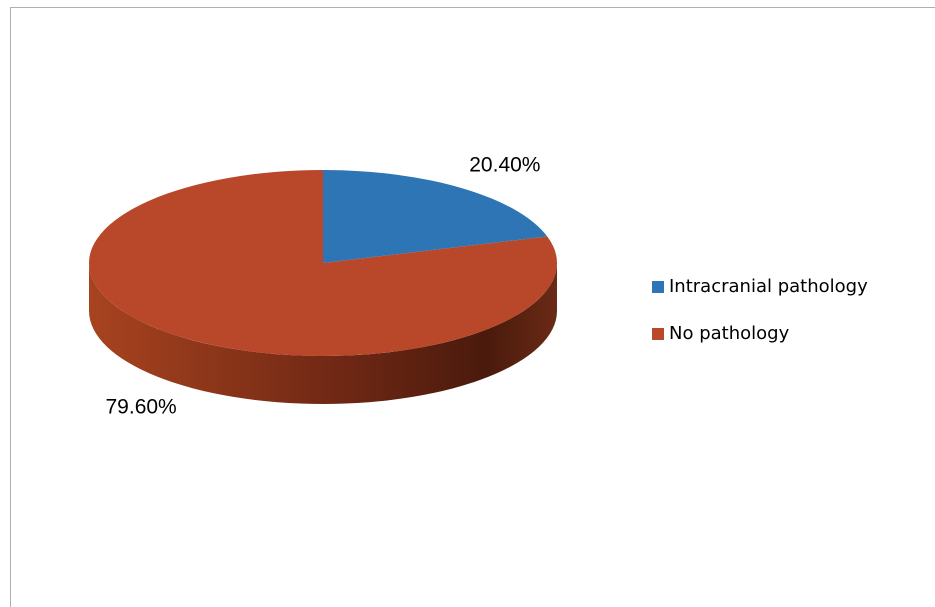 The image size is (935, 607). What do you see at coordinates (768, 286) in the screenshot?
I see `legend-label: Intracranial pathology` at bounding box center [768, 286].